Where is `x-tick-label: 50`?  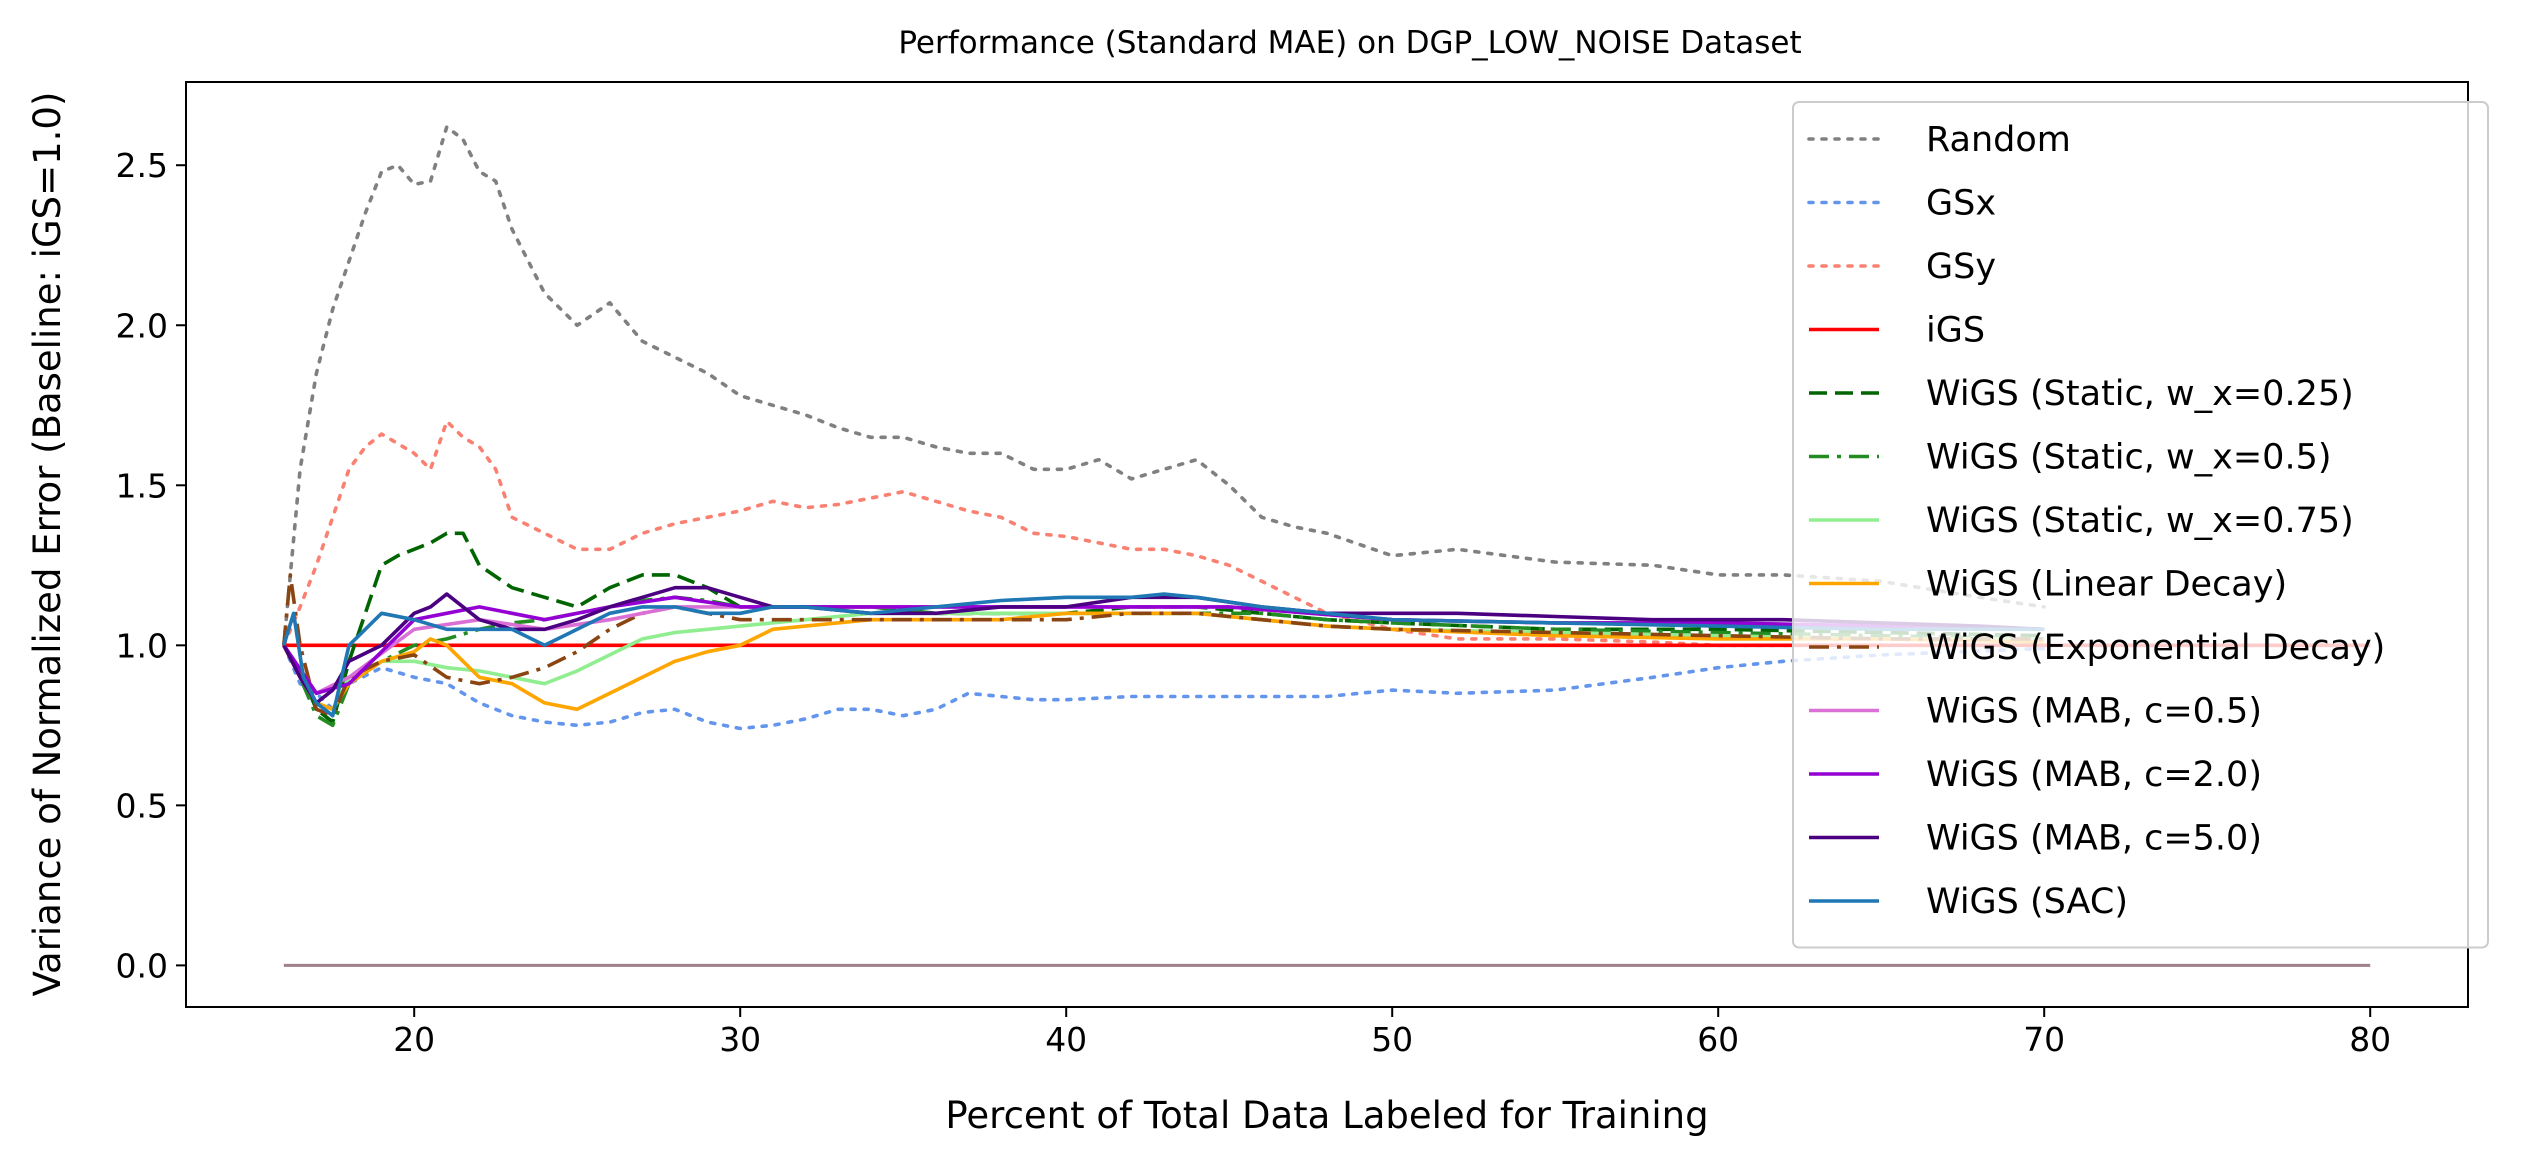 x-tick-label: 50 is located at coordinates (1392, 1039).